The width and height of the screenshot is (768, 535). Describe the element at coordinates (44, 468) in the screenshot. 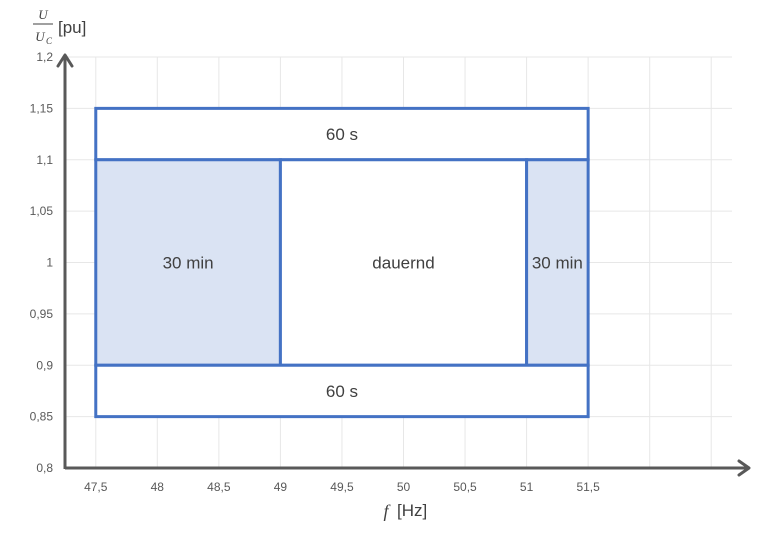

I see `y-tick-label: 0,8` at that location.